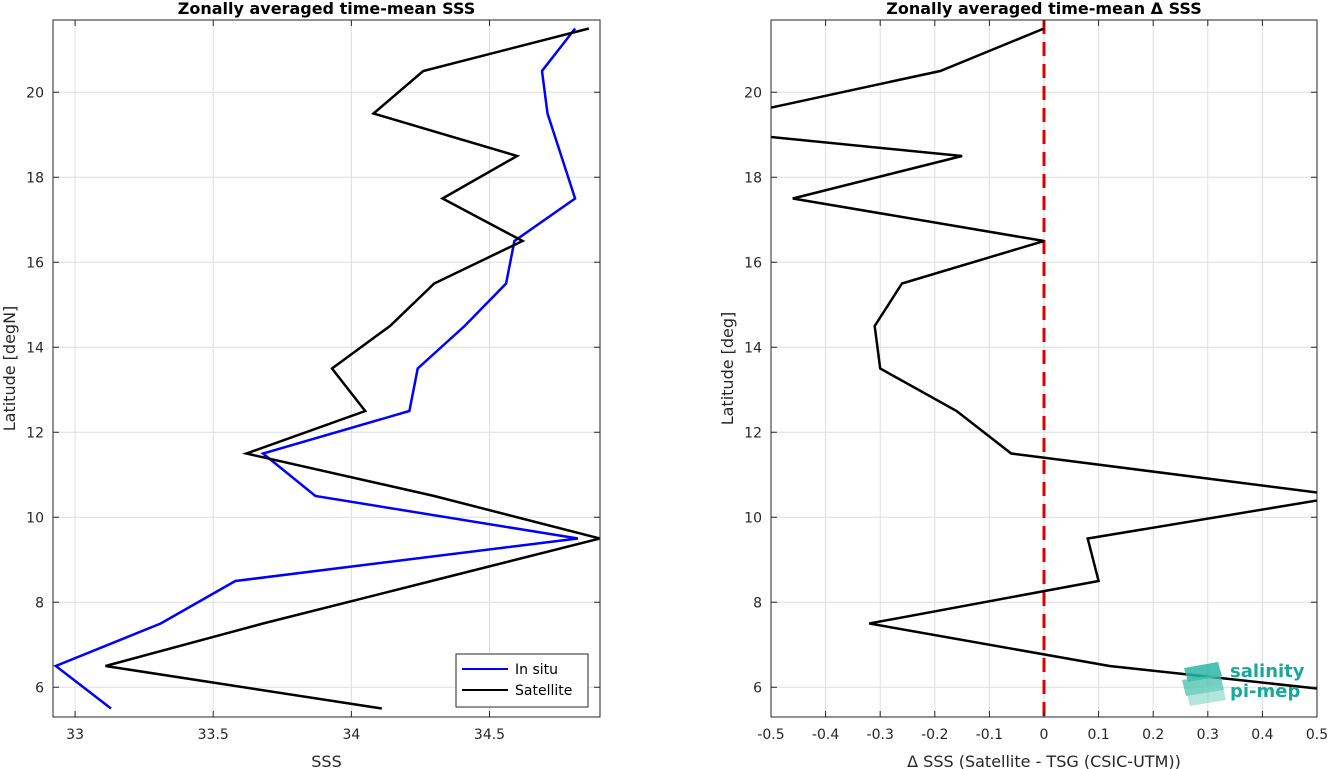 The height and width of the screenshot is (769, 1330). What do you see at coordinates (753, 93) in the screenshot?
I see `delta-sss-y-tick-label: 20` at bounding box center [753, 93].